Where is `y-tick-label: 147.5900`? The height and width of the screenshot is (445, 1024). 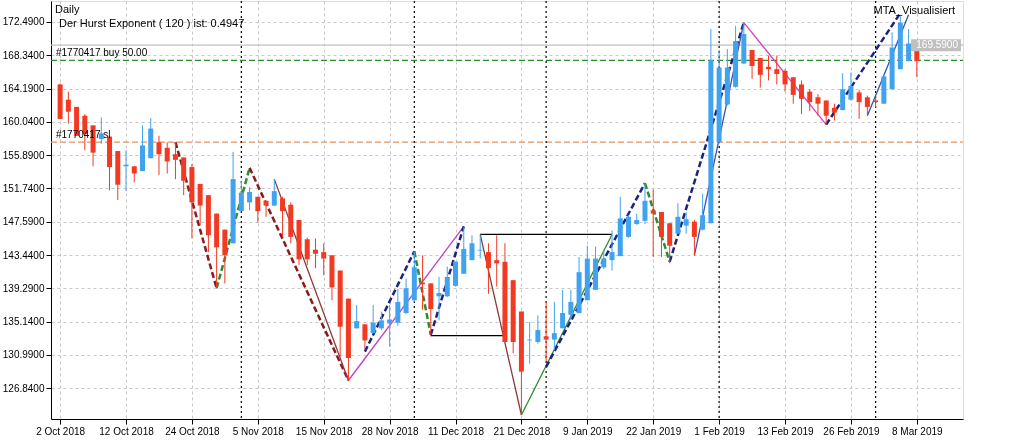 y-tick-label: 147.5900 is located at coordinates (23, 222).